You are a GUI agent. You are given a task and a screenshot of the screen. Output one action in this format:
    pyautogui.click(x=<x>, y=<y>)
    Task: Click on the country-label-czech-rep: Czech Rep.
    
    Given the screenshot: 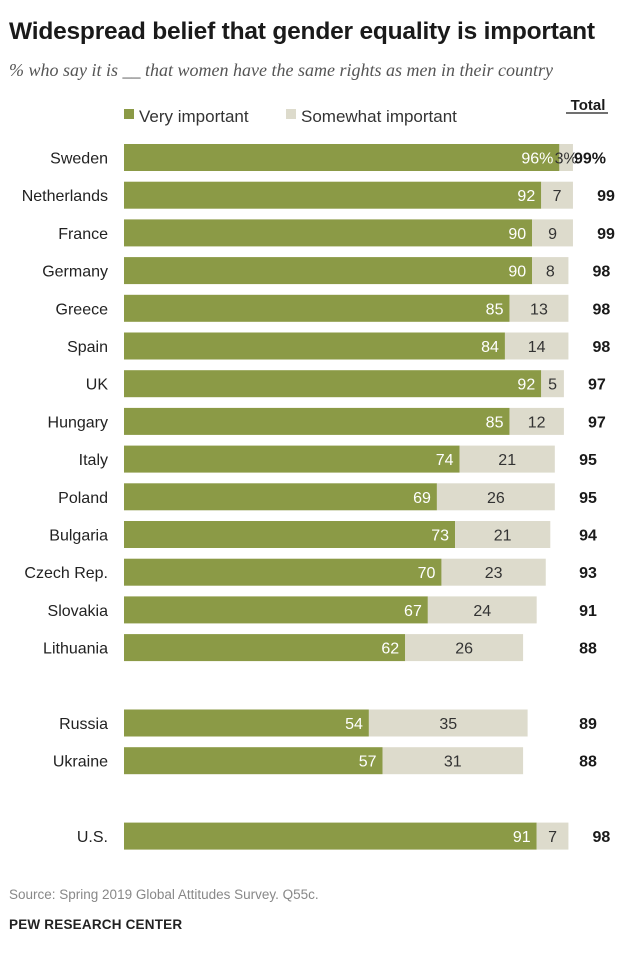 What is the action you would take?
    pyautogui.click(x=66, y=573)
    